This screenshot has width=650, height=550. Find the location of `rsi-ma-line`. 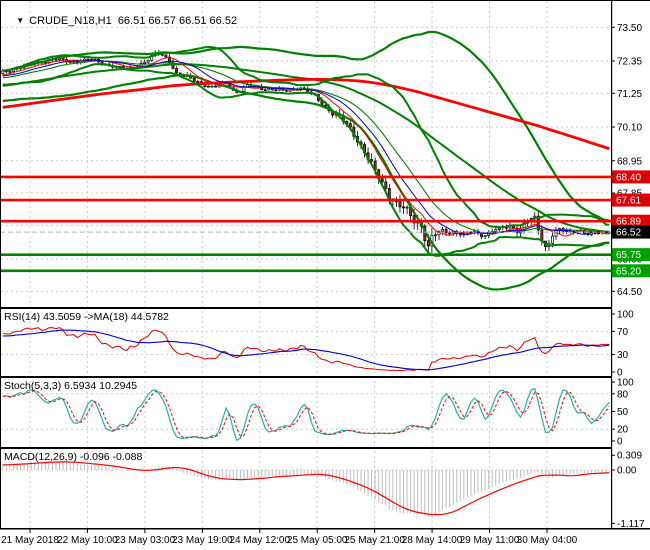

rsi-ma-line is located at coordinates (306, 350).